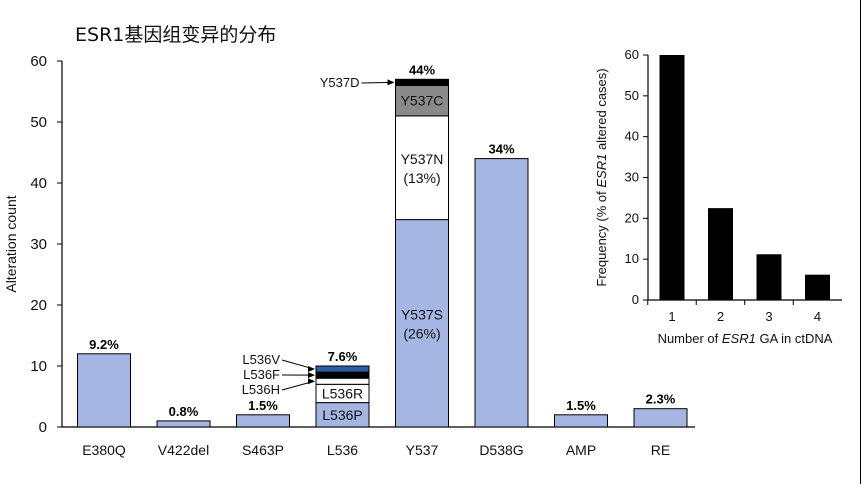 This screenshot has height=489, width=865. What do you see at coordinates (183, 424) in the screenshot?
I see `bar-v422del` at bounding box center [183, 424].